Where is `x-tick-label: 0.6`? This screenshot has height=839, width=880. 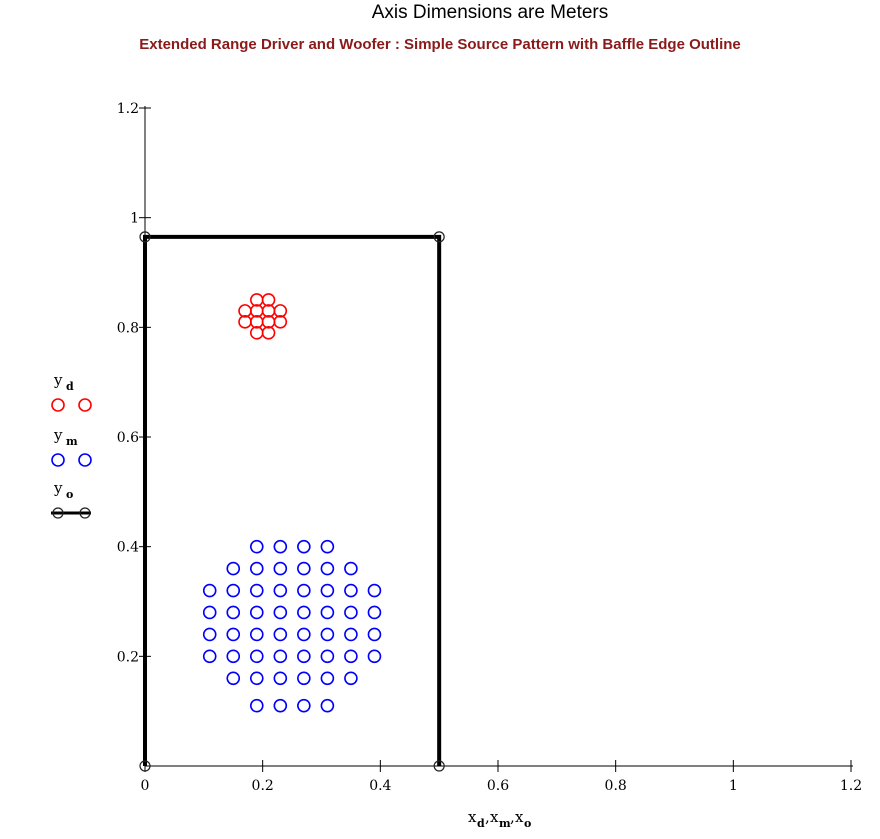 x-tick-label: 0.6 is located at coordinates (498, 786).